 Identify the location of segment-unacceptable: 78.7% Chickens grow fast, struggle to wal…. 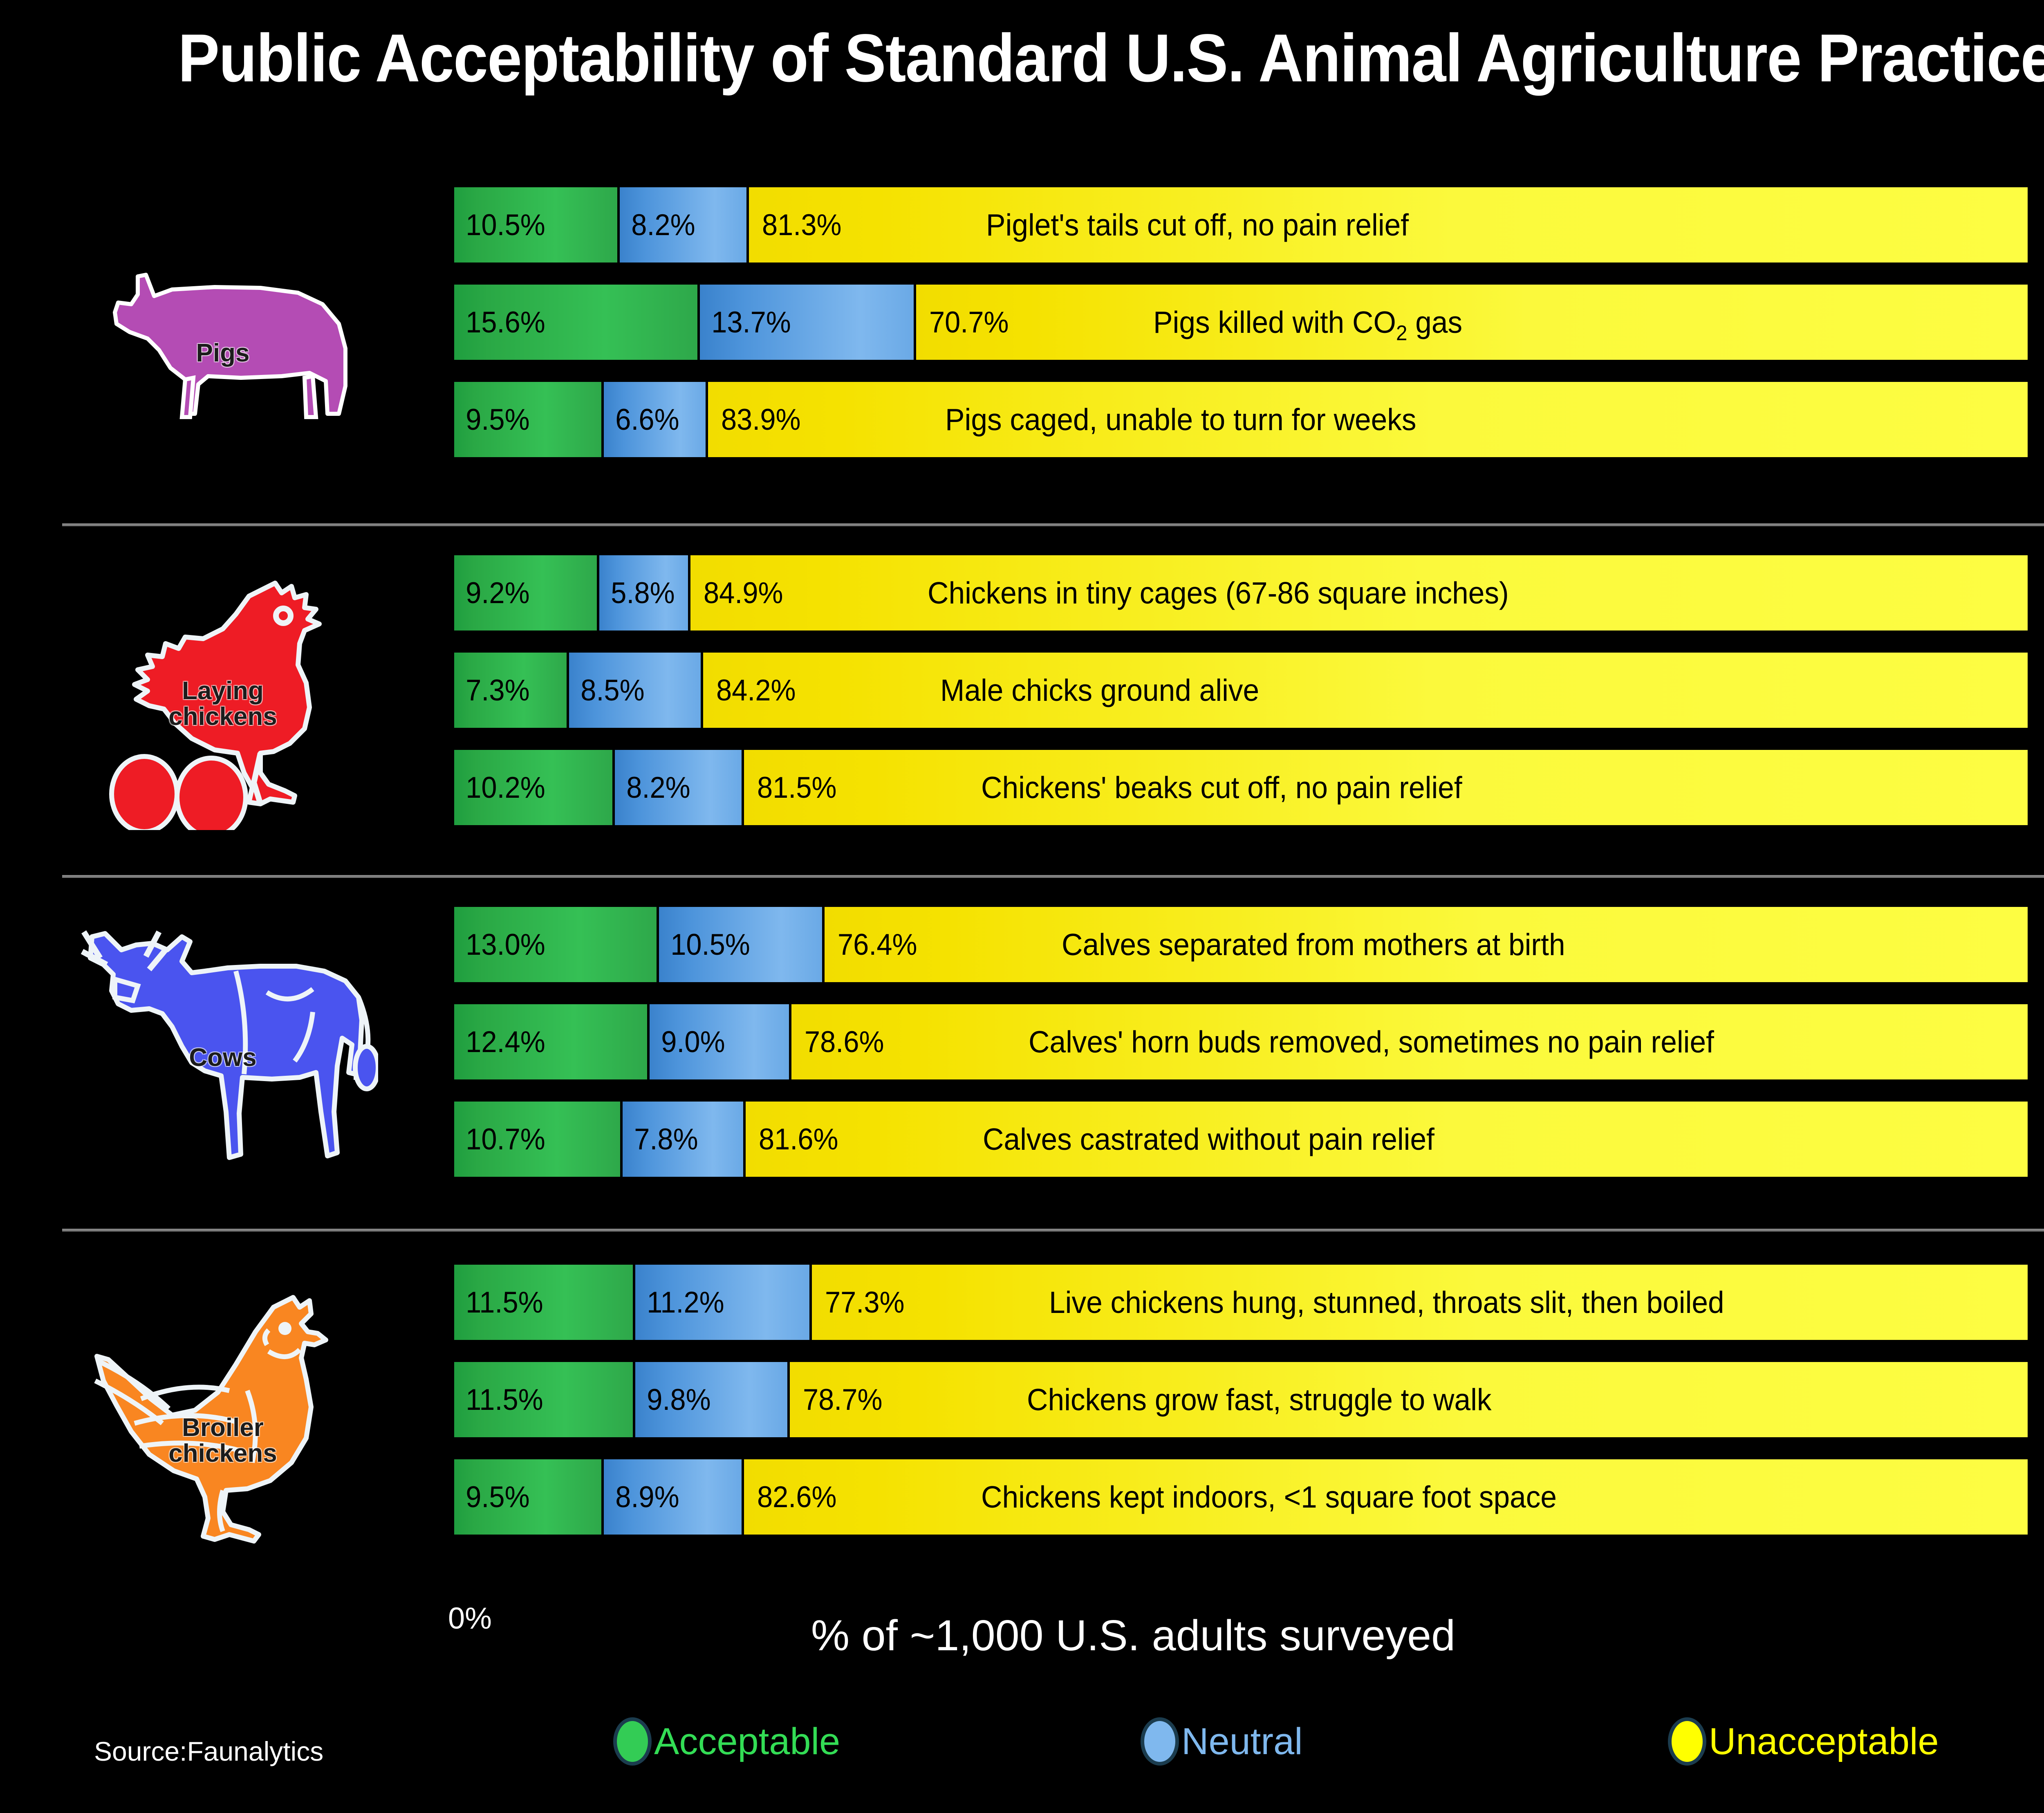
(1409, 1399).